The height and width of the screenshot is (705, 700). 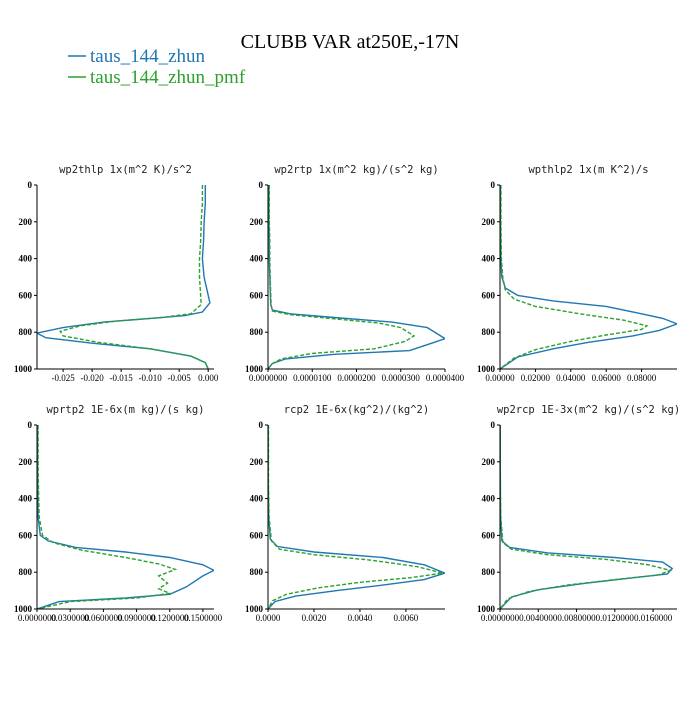 I want to click on x-tick-label: 0.0000200, so click(x=356, y=378).